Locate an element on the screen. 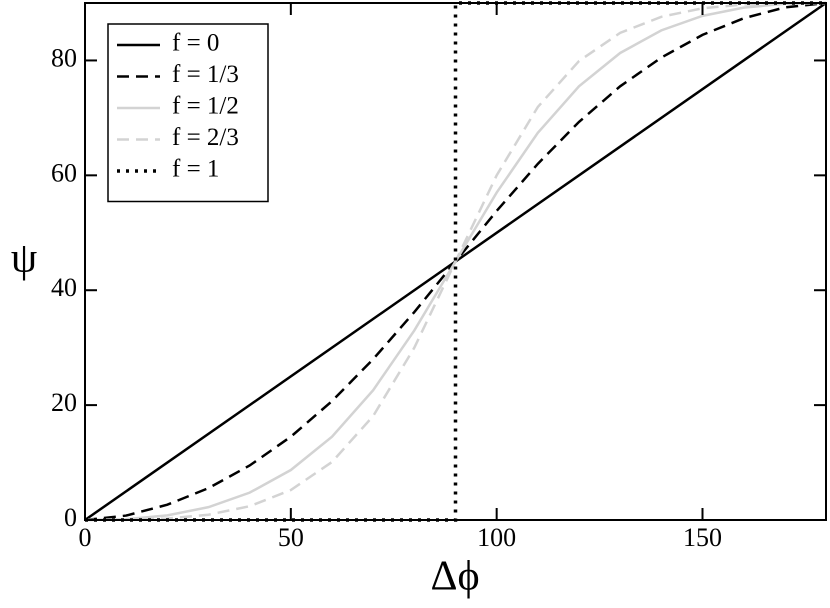  legend-label: f = 2/3 is located at coordinates (205, 137).